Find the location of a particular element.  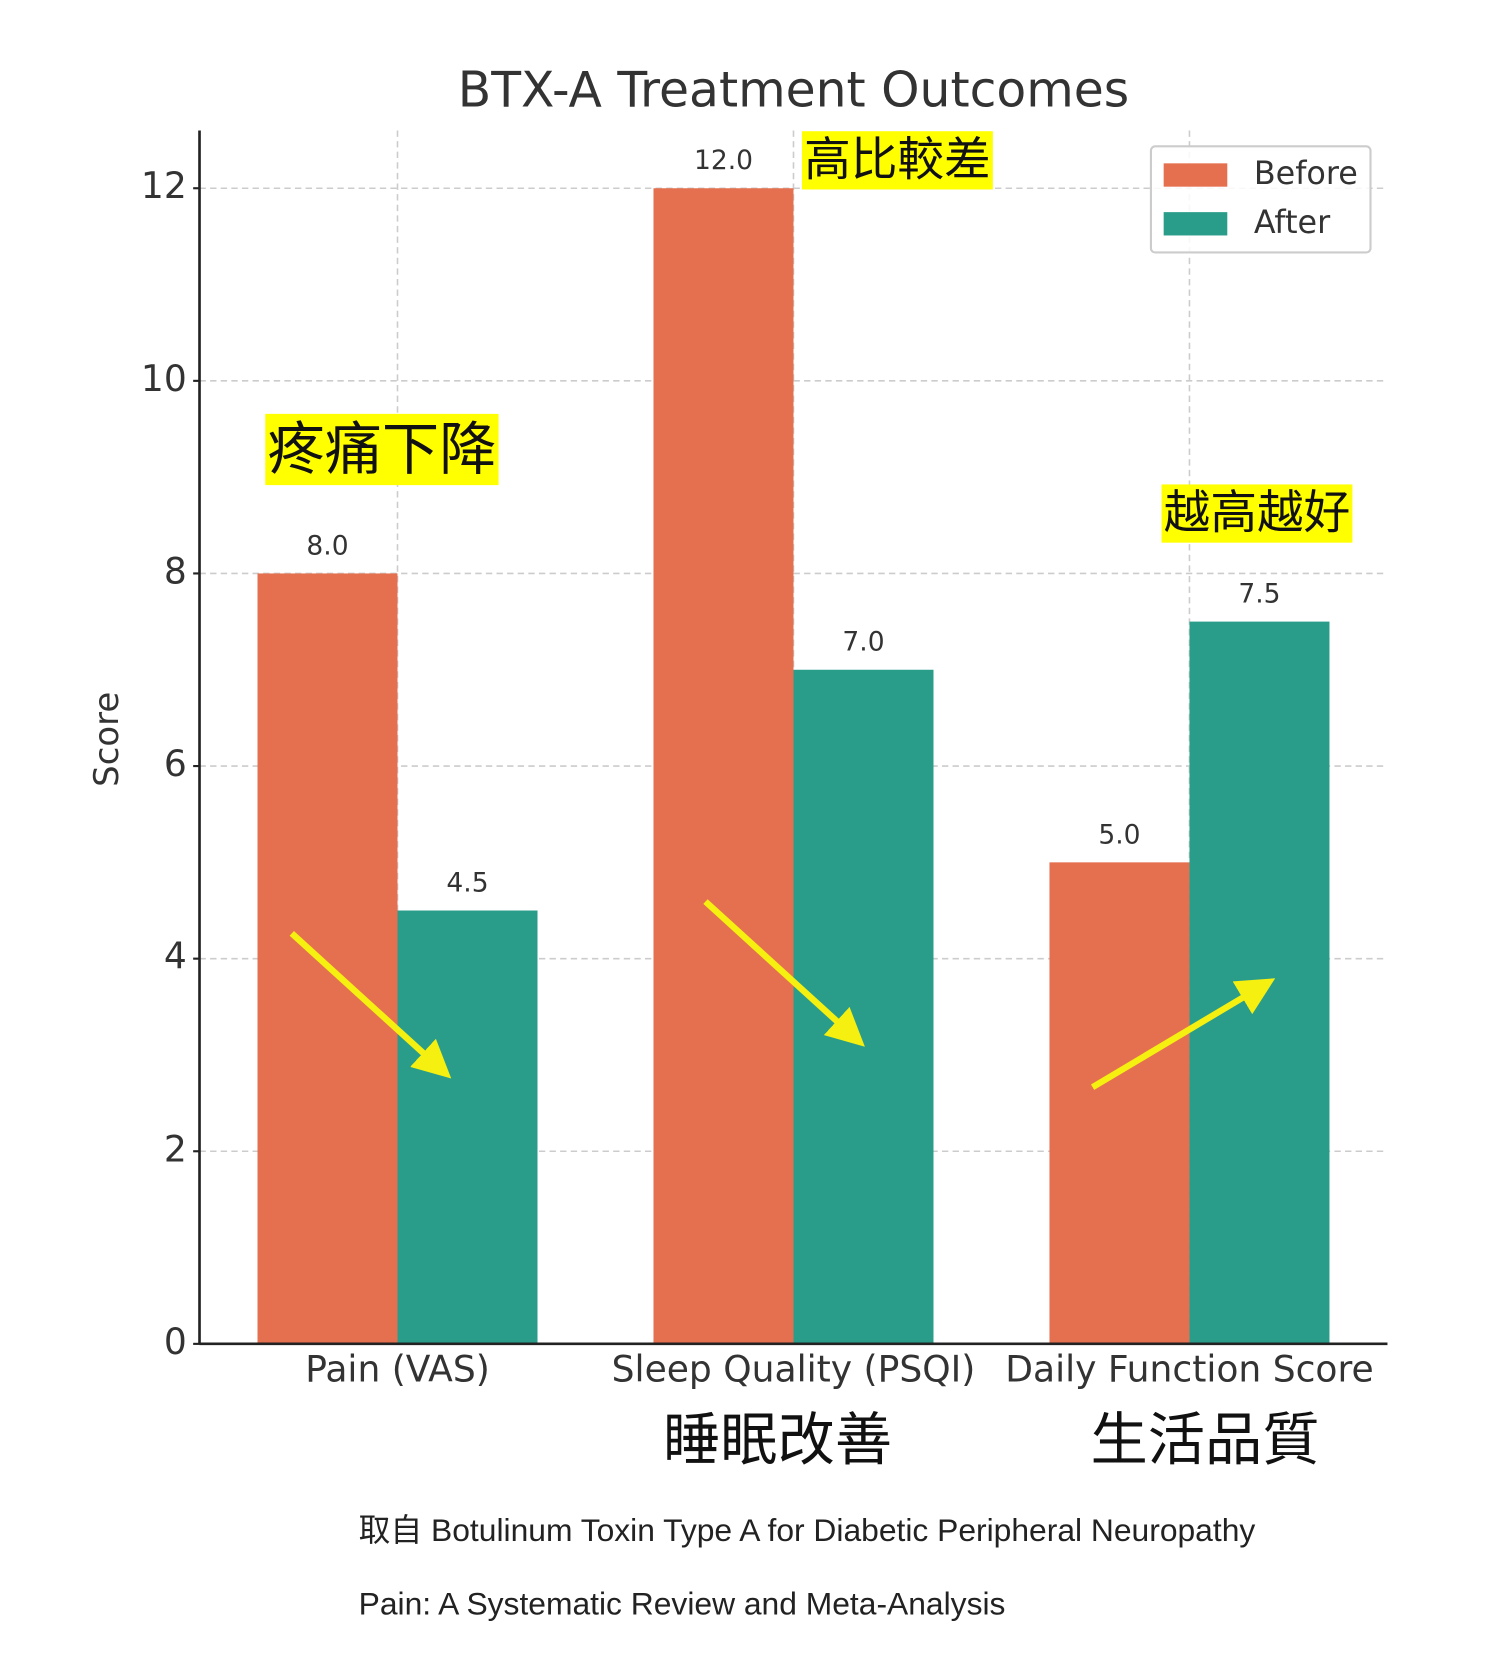

annotation: 生活品質 is located at coordinates (1204, 1440).